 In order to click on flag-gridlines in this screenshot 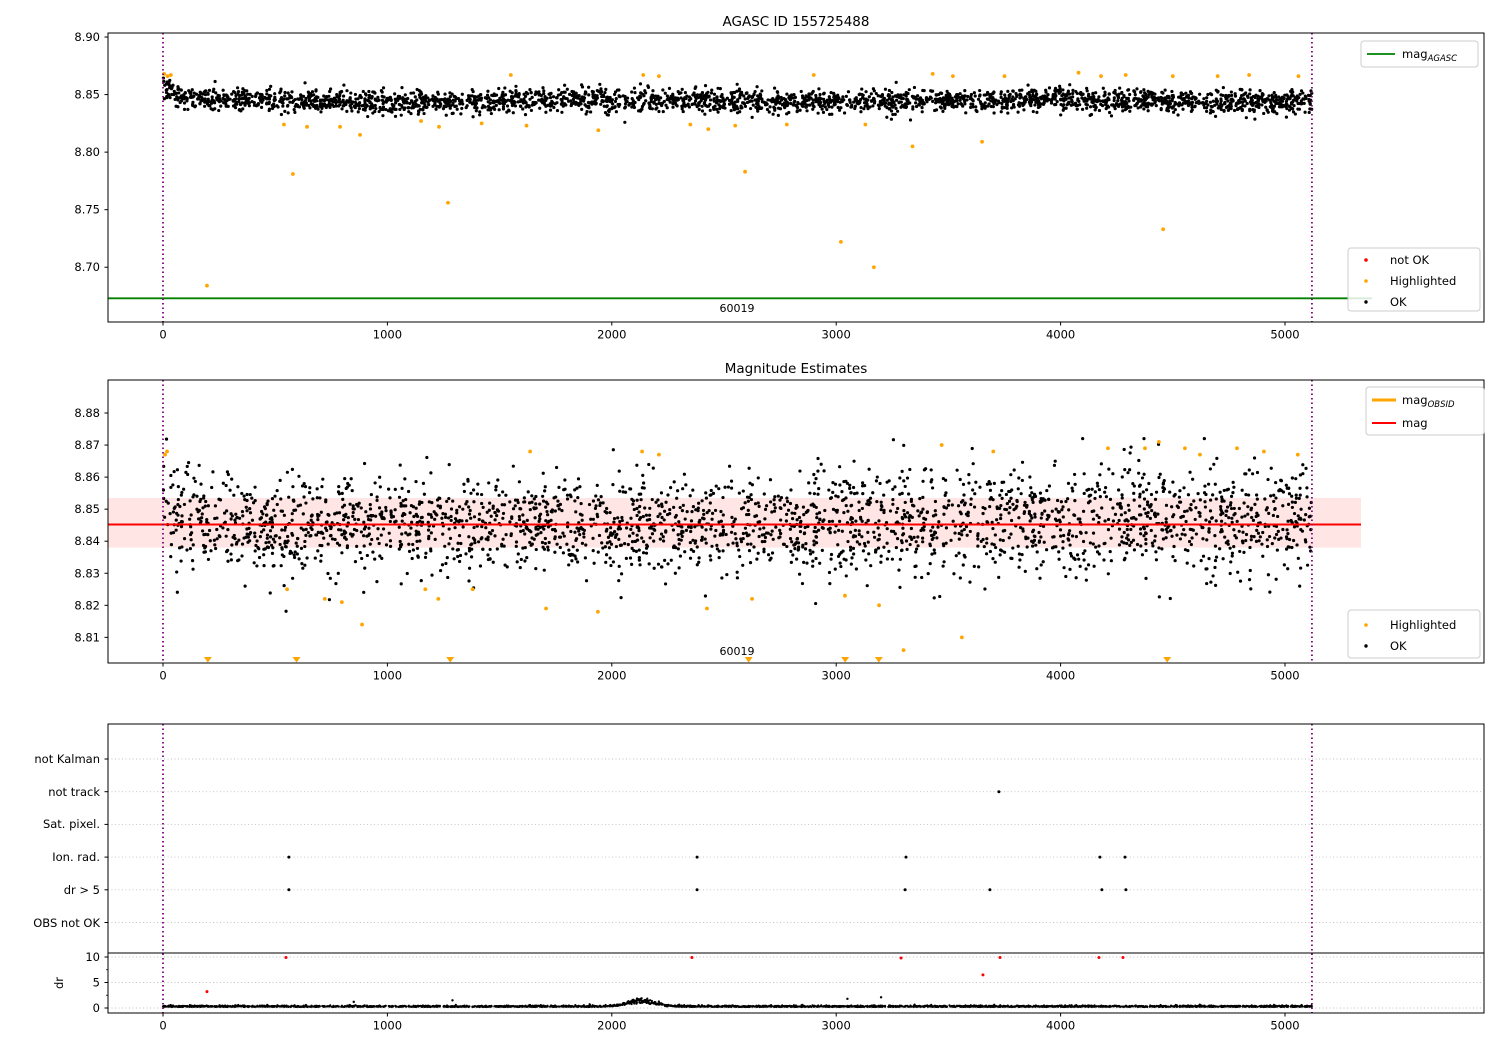, I will do `click(794, 840)`.